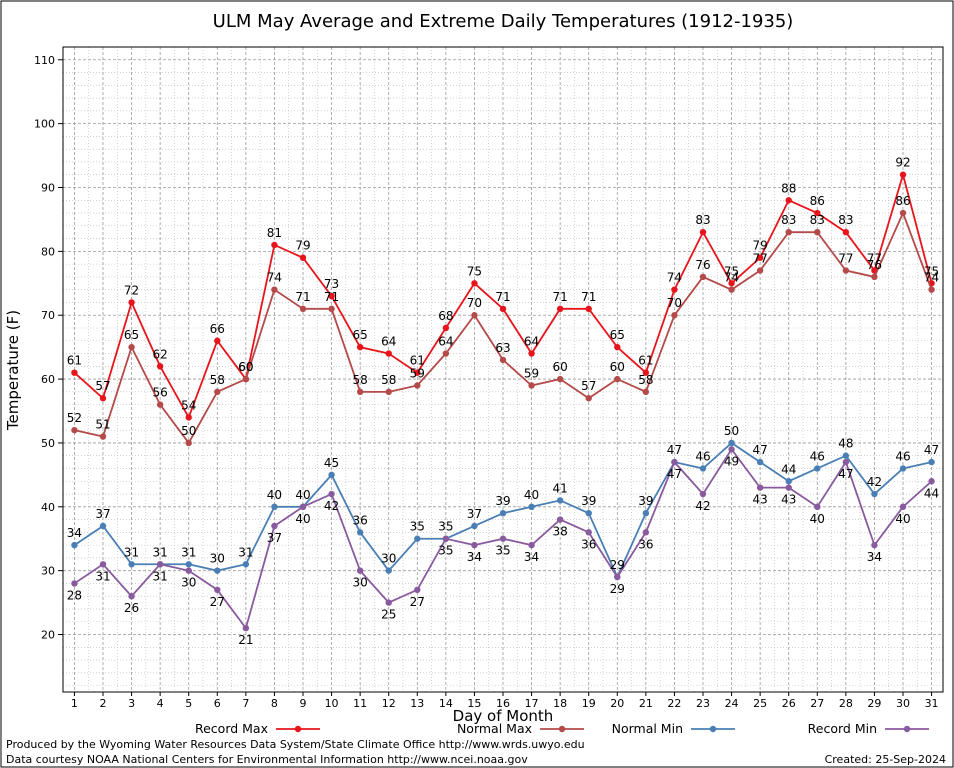 This screenshot has width=954, height=768. What do you see at coordinates (360, 703) in the screenshot?
I see `x-tick-label: 11` at bounding box center [360, 703].